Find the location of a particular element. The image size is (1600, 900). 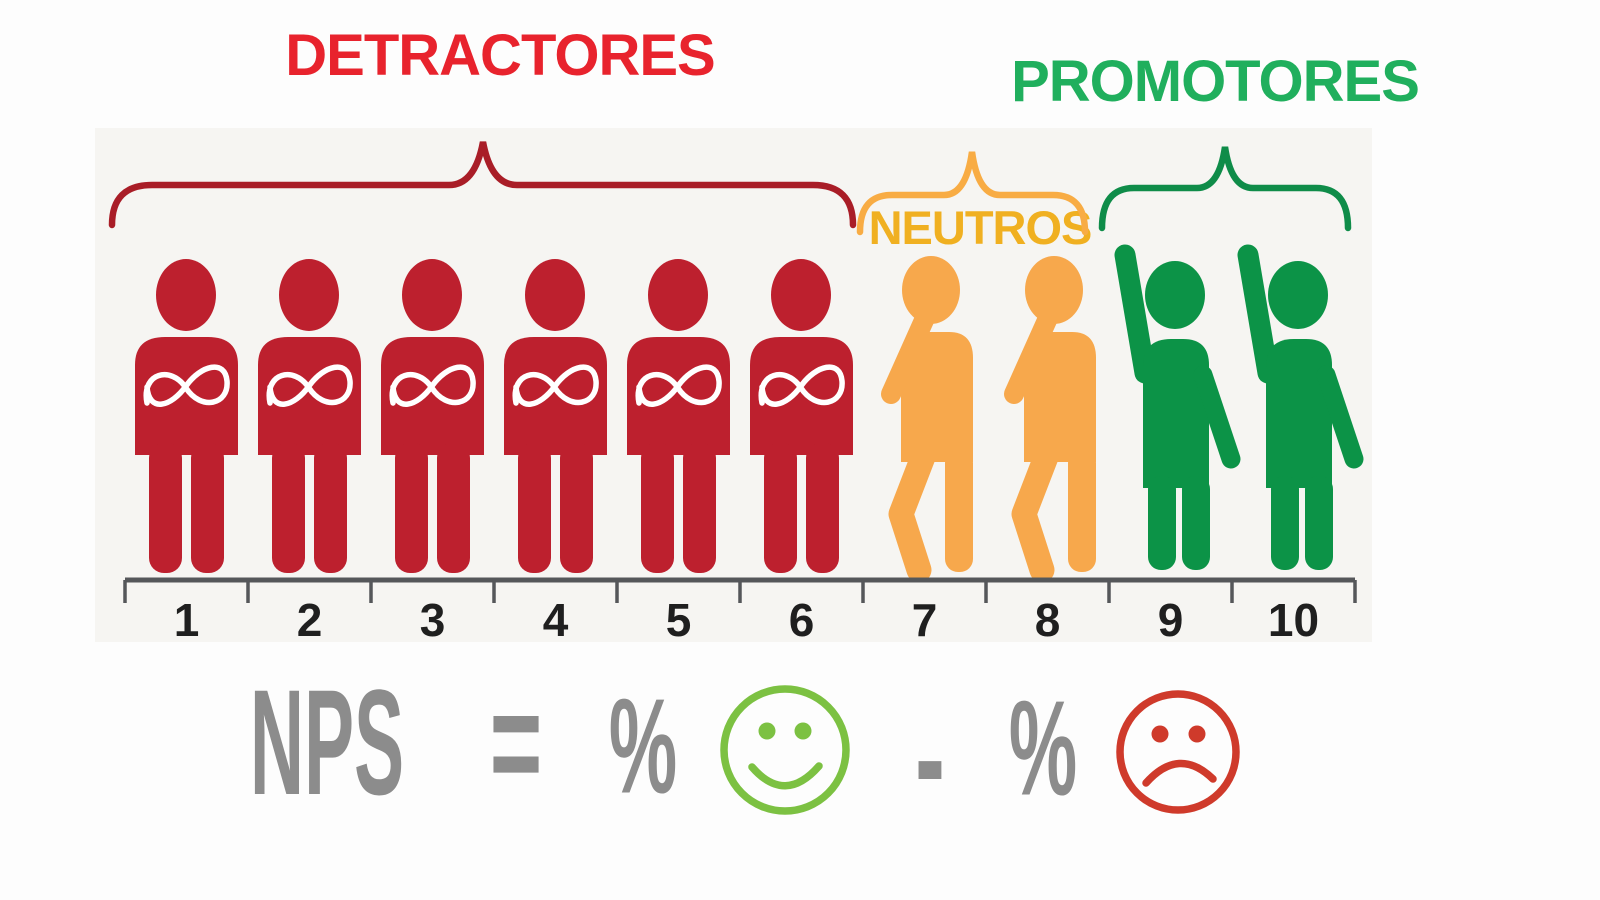

nps-label: NPS is located at coordinates (327, 742).